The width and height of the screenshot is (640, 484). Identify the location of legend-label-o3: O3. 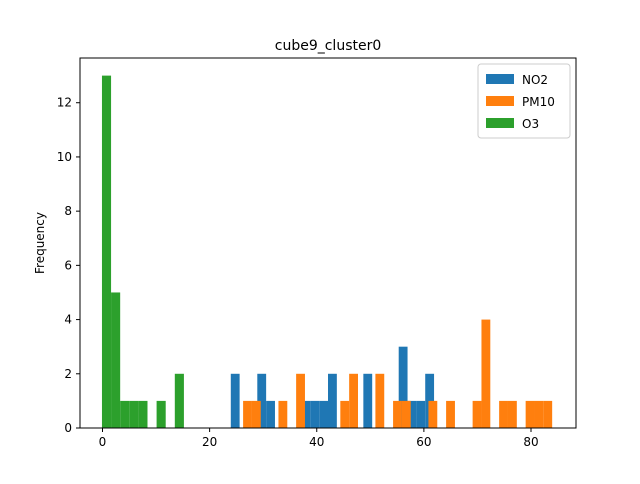
(530, 124).